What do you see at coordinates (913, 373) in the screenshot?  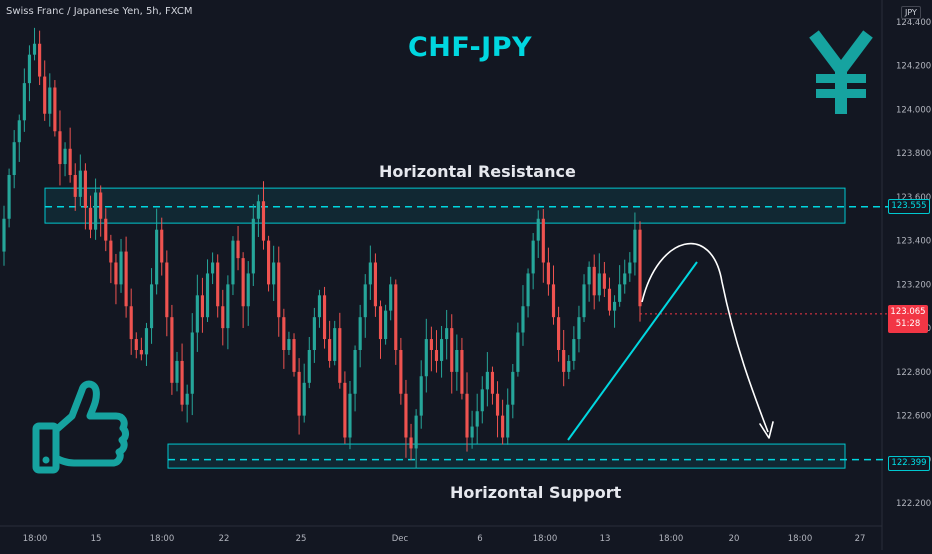 I see `y-tick-label: 122.800` at bounding box center [913, 373].